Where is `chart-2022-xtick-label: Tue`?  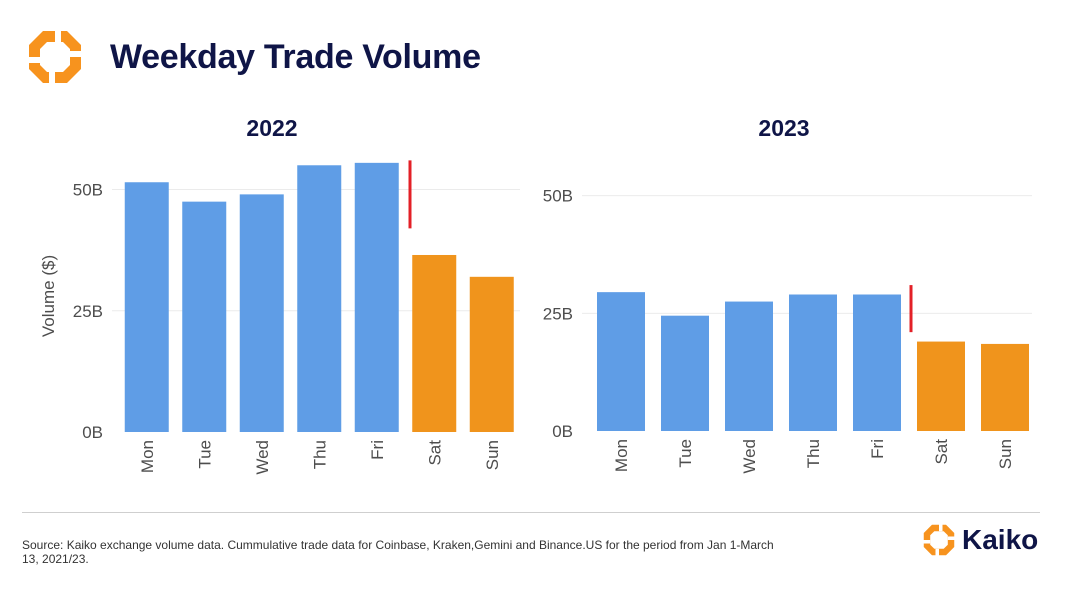
chart-2022-xtick-label: Tue is located at coordinates (204, 454).